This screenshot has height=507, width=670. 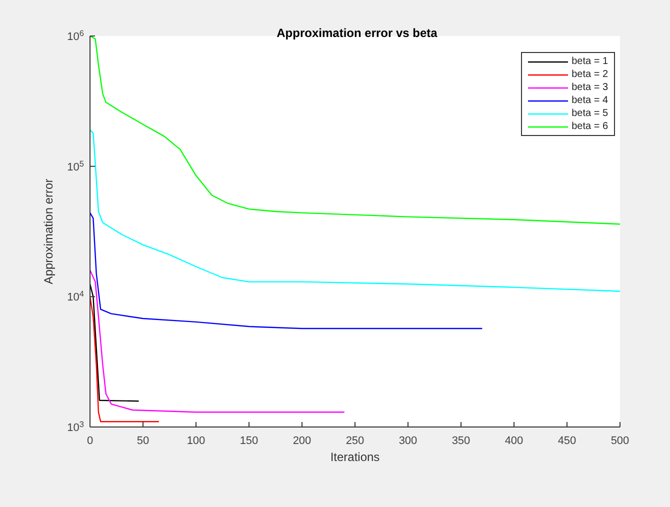 What do you see at coordinates (590, 87) in the screenshot?
I see `legend-label: beta = 3` at bounding box center [590, 87].